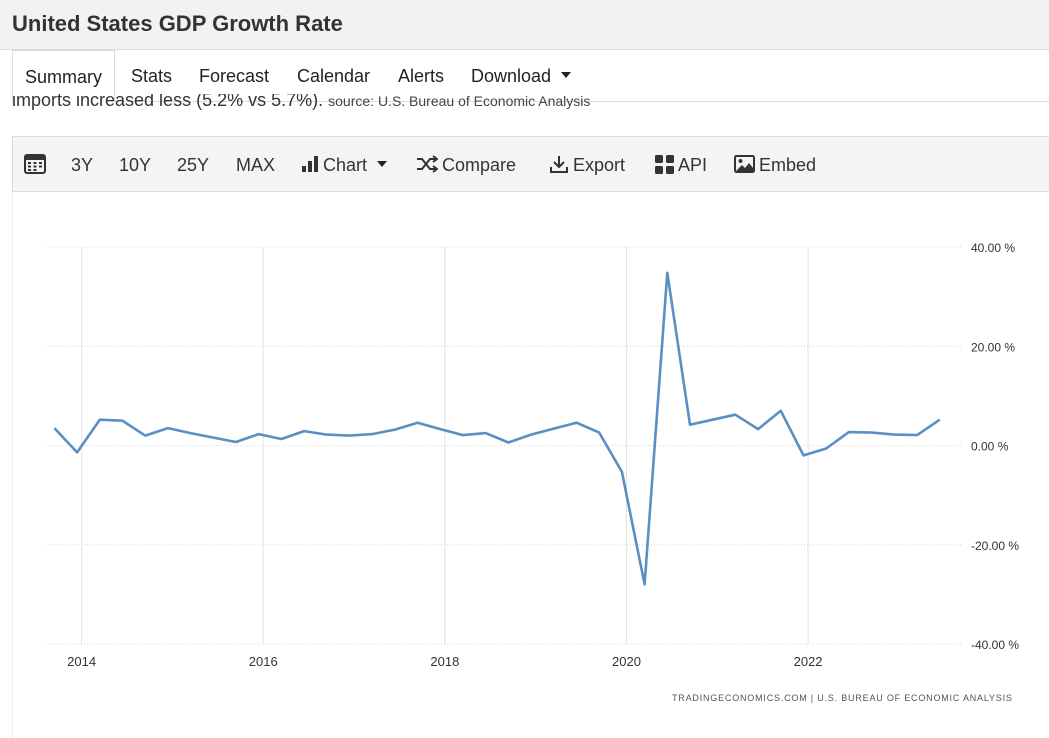  What do you see at coordinates (993, 347) in the screenshot?
I see `y-tick-label: 20.00 %` at bounding box center [993, 347].